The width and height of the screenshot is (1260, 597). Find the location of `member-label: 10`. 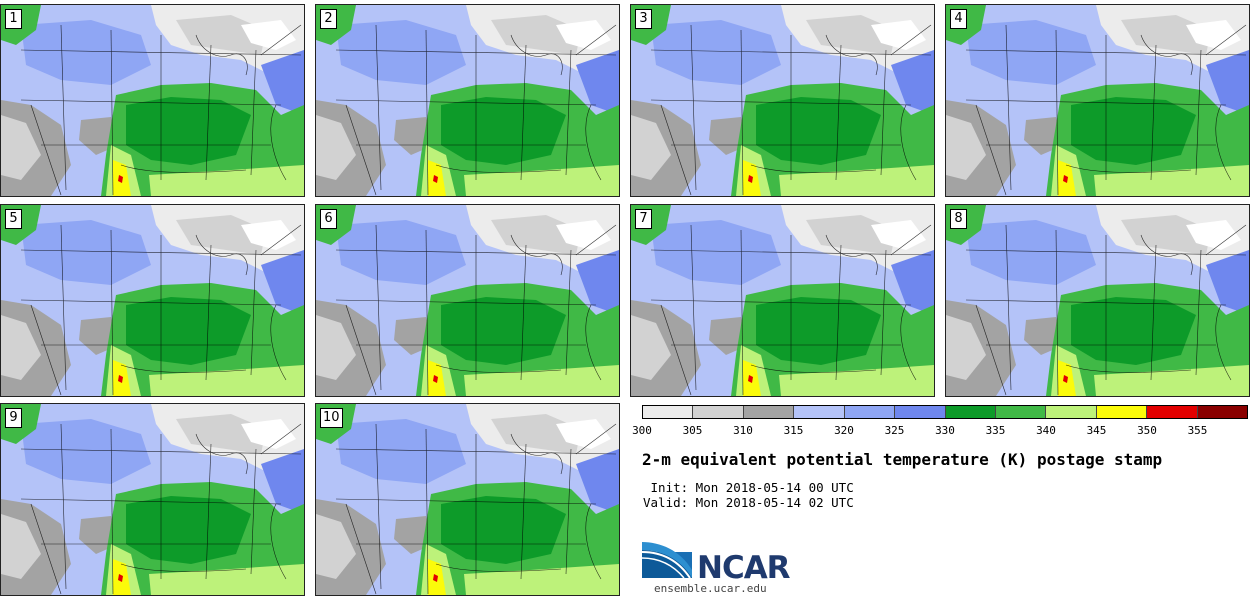

member-label: 10 is located at coordinates (331, 418).